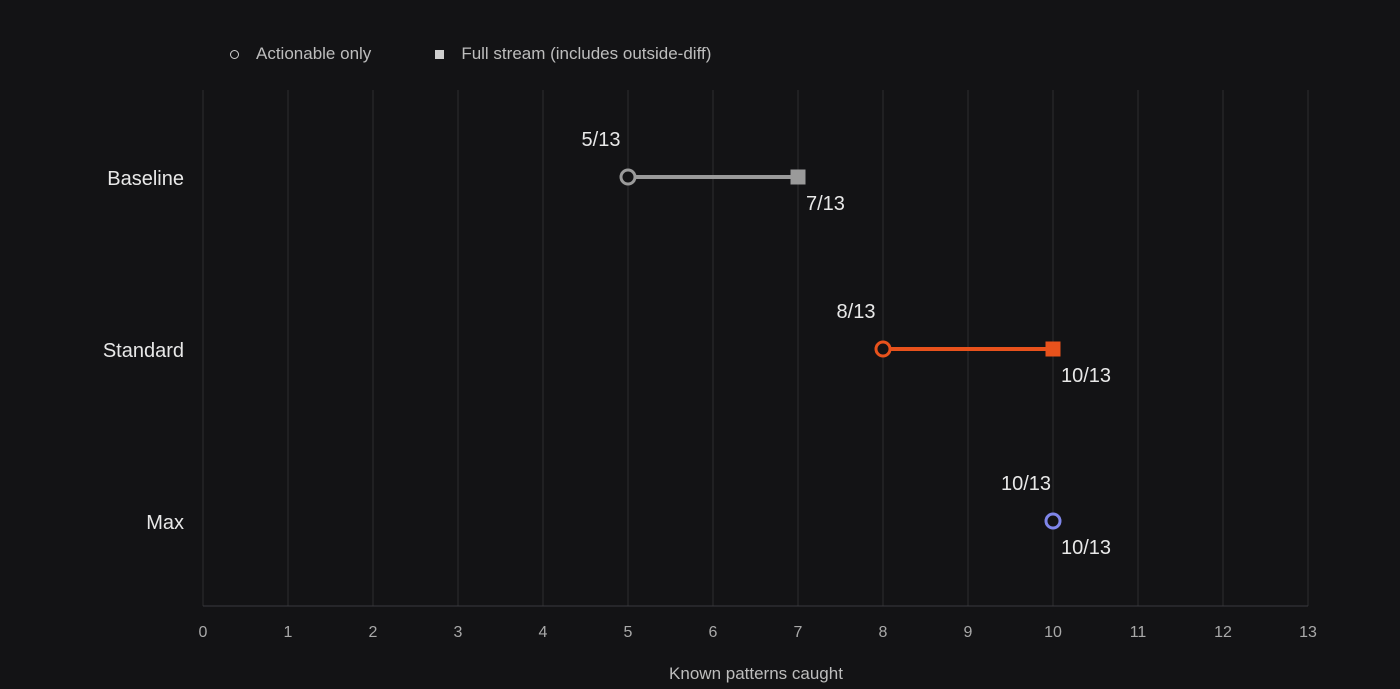  Describe the element at coordinates (1026, 484) in the screenshot. I see `actionable-value-label-max: 10/13` at that location.